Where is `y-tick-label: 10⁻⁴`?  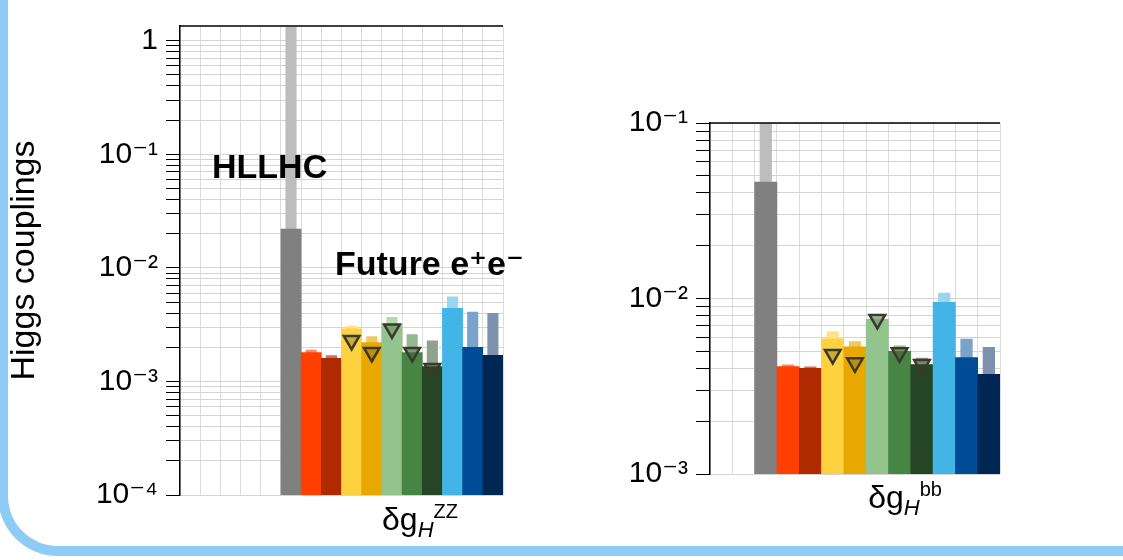
y-tick-label: 10⁻⁴ is located at coordinates (126, 493).